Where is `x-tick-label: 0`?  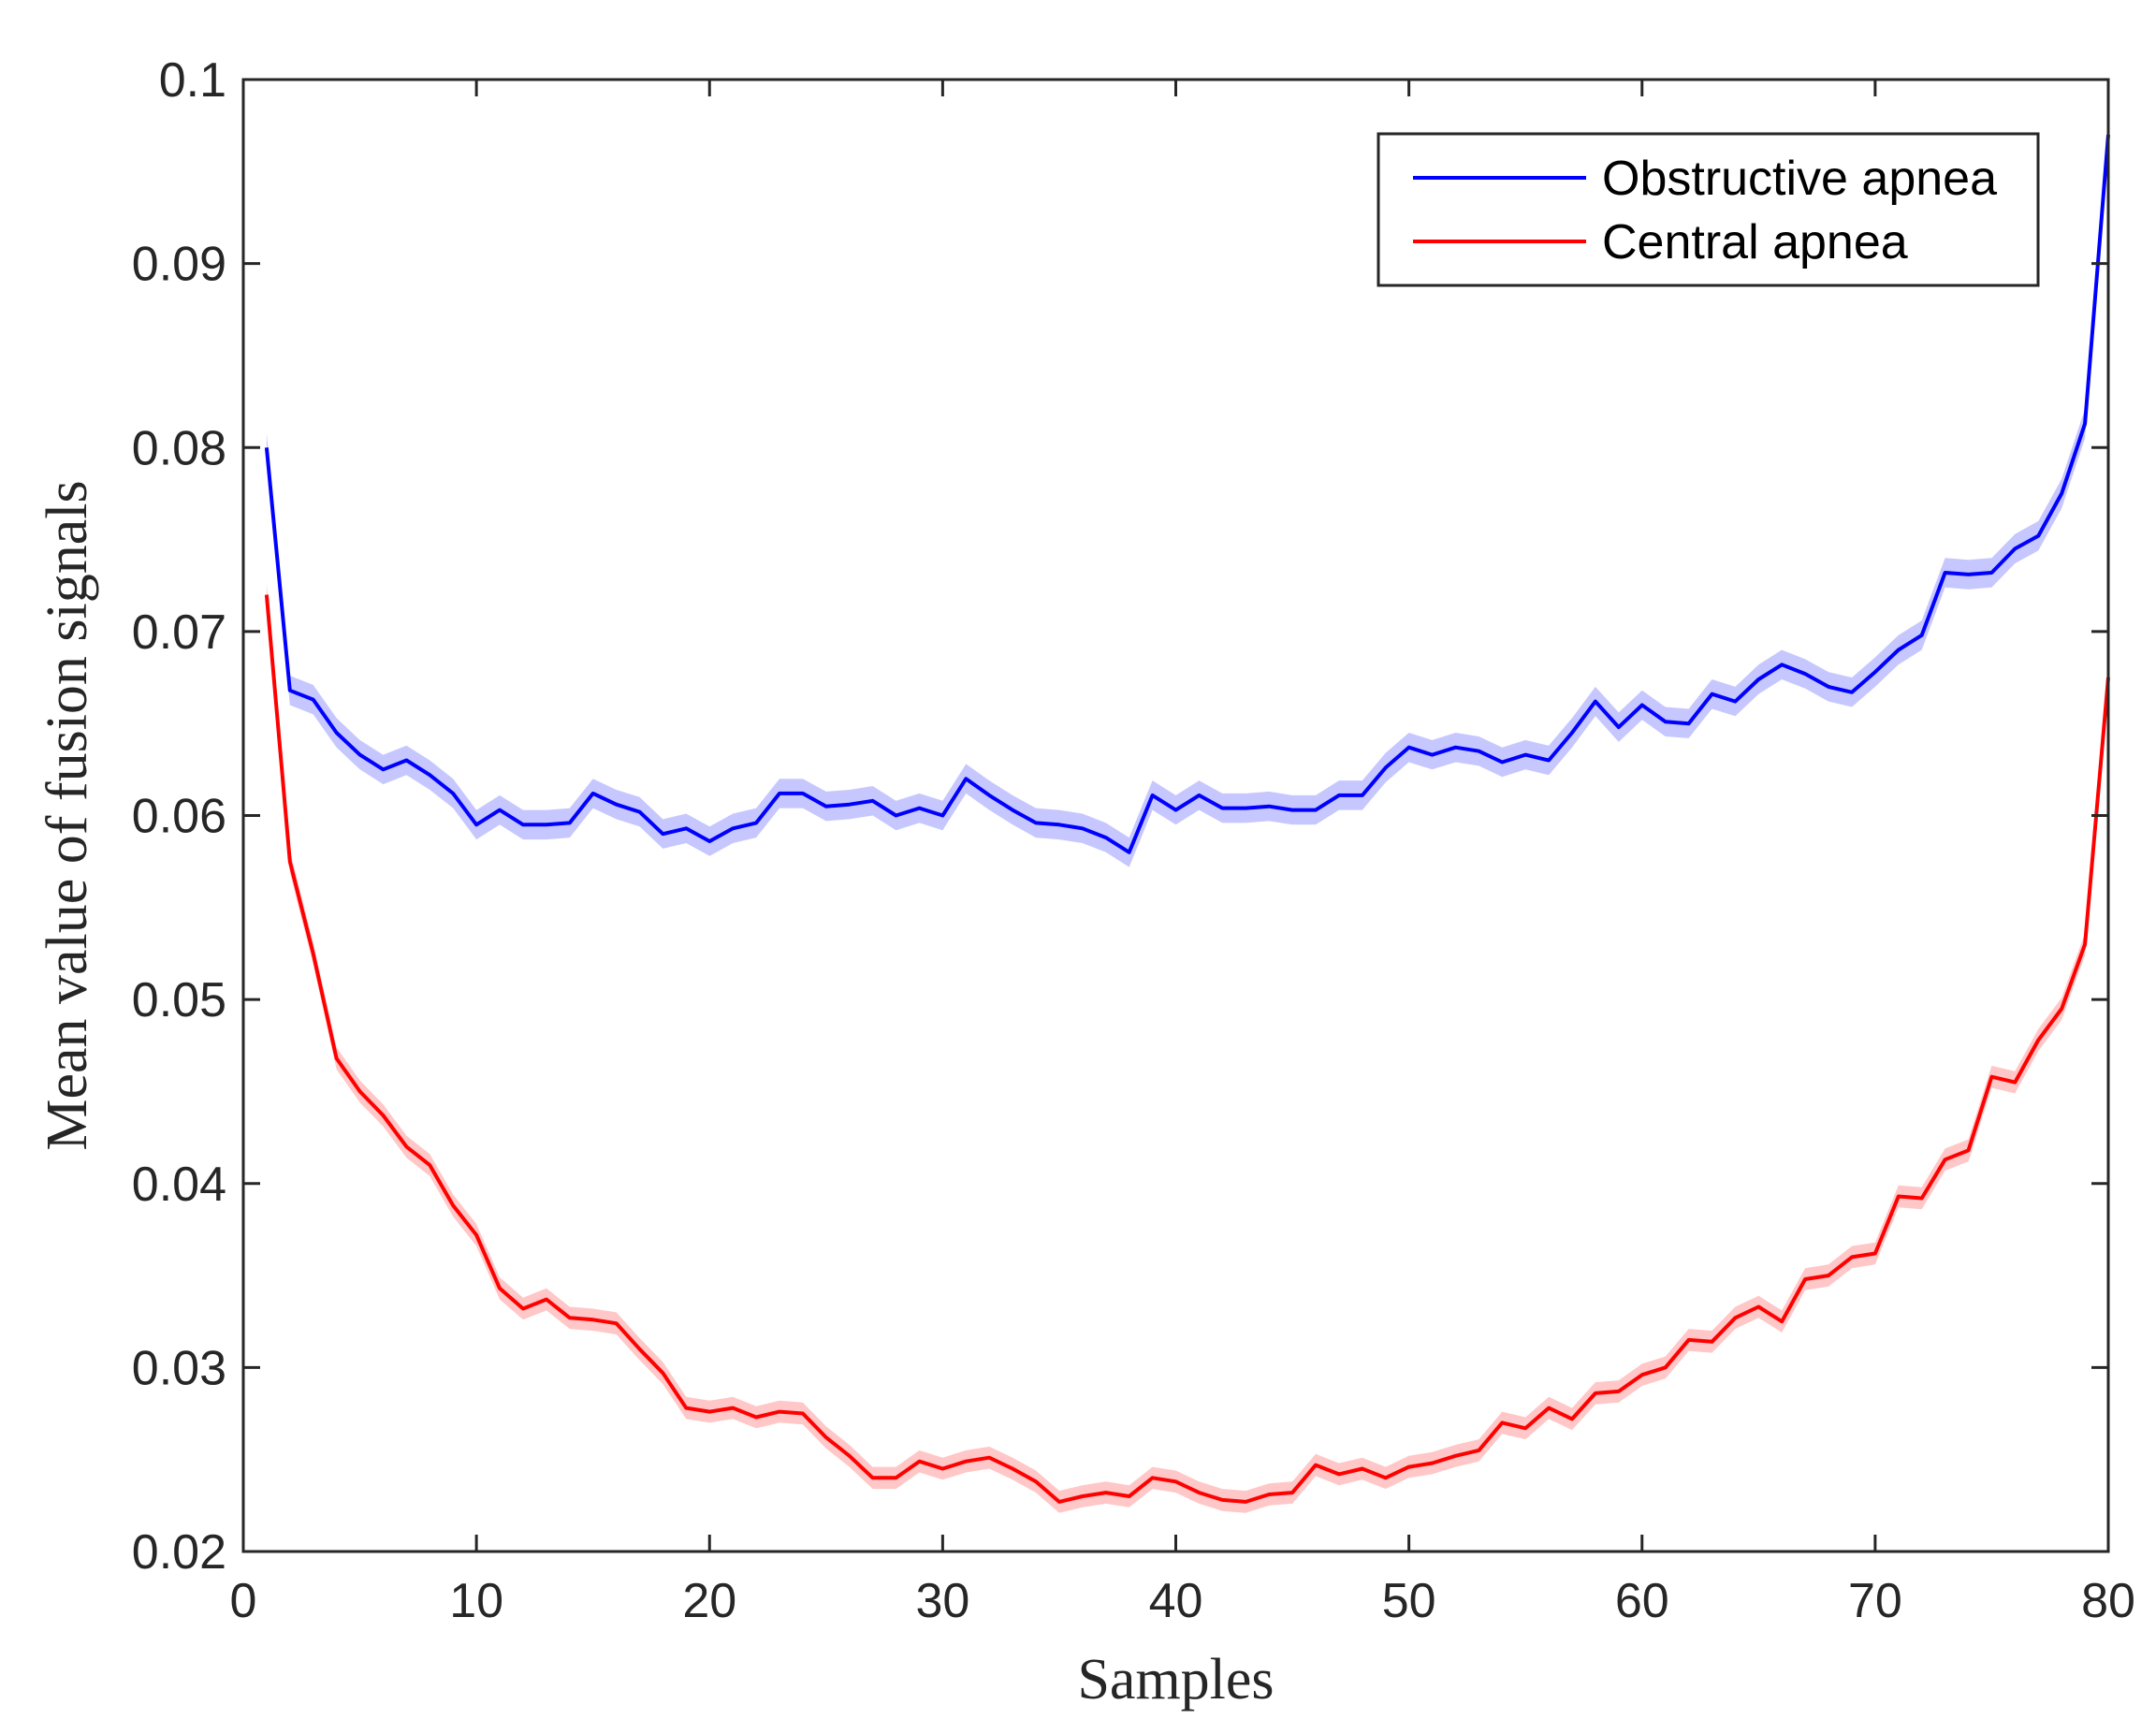
x-tick-label: 0 is located at coordinates (243, 1601).